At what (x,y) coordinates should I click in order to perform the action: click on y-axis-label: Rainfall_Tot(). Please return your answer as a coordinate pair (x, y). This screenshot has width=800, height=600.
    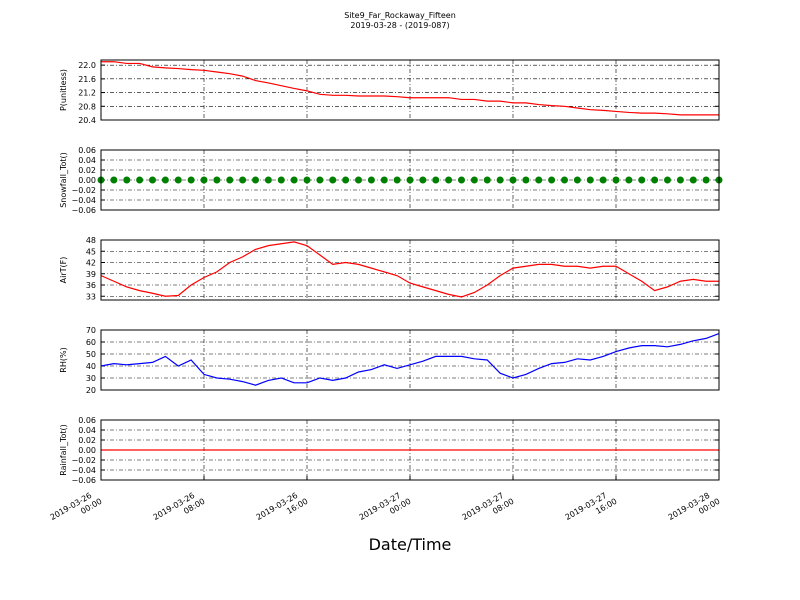
    Looking at the image, I should click on (63, 450).